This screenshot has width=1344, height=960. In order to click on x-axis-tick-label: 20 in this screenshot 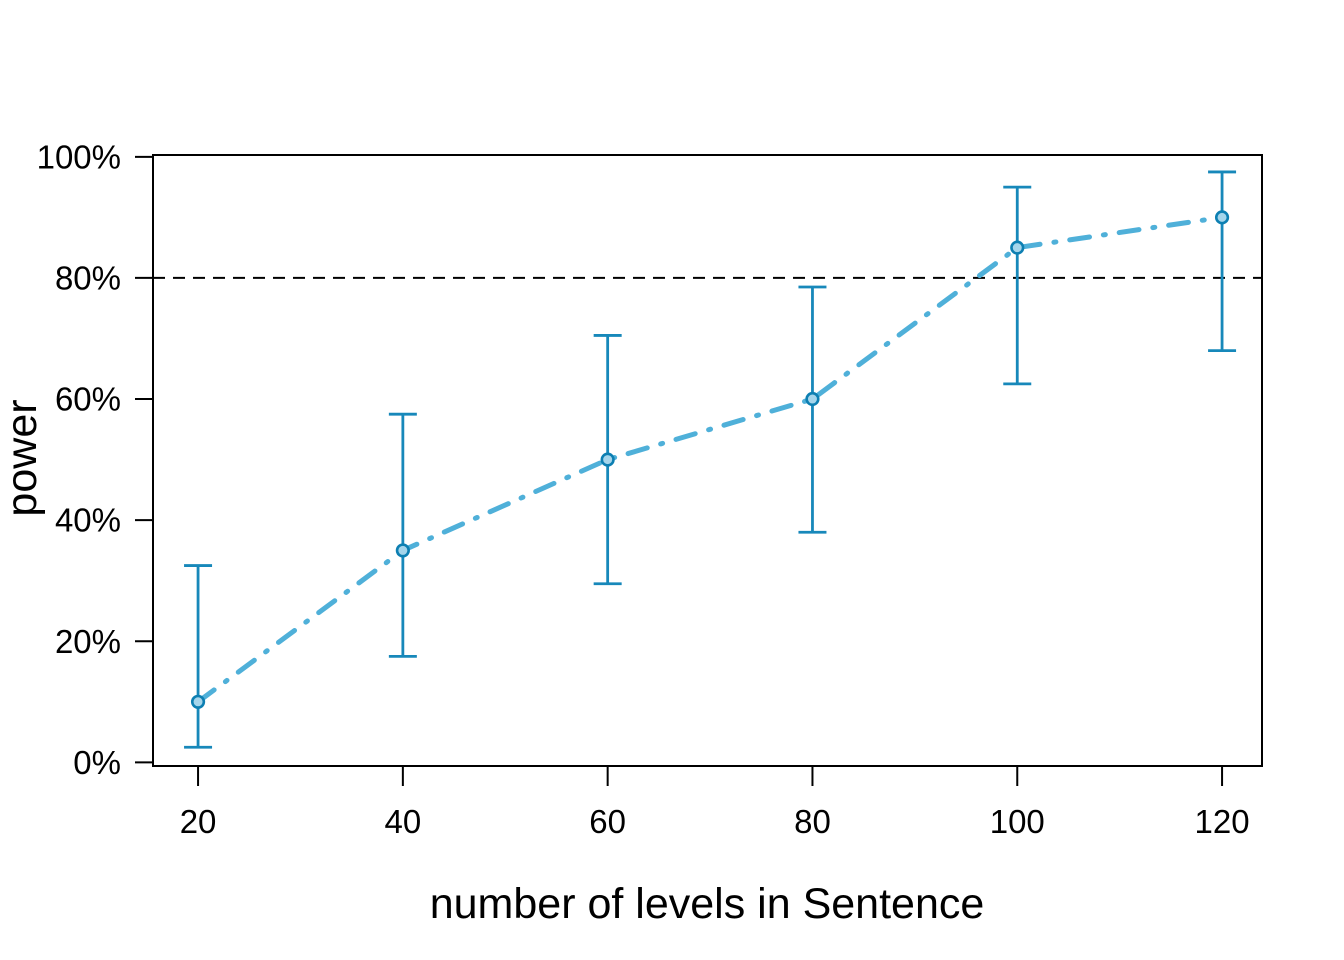, I will do `click(198, 821)`.